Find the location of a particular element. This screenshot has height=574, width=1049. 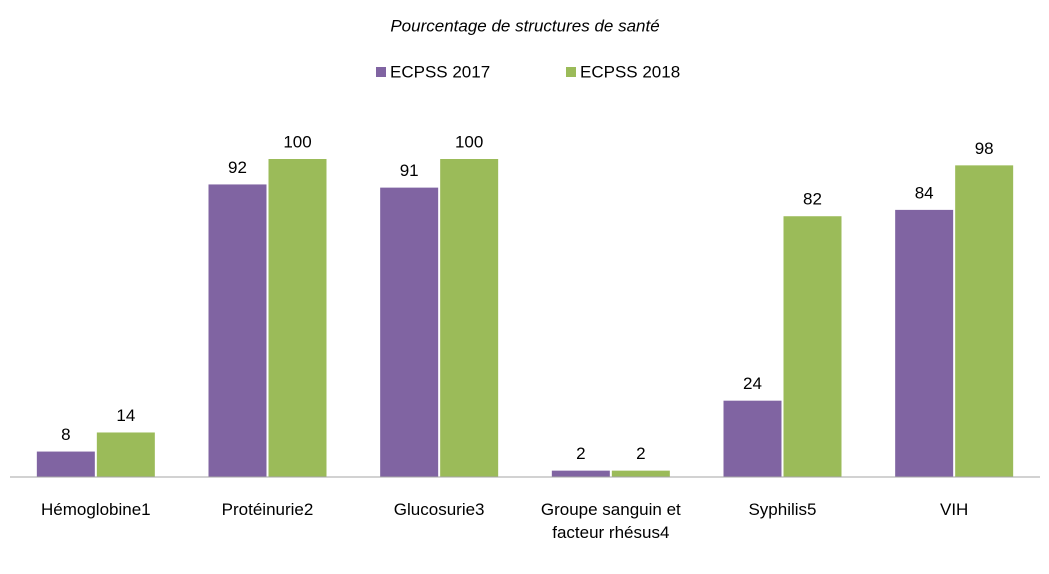

x-tick-label: Groupe sanguin et facteur rhésus4 is located at coordinates (610, 521).